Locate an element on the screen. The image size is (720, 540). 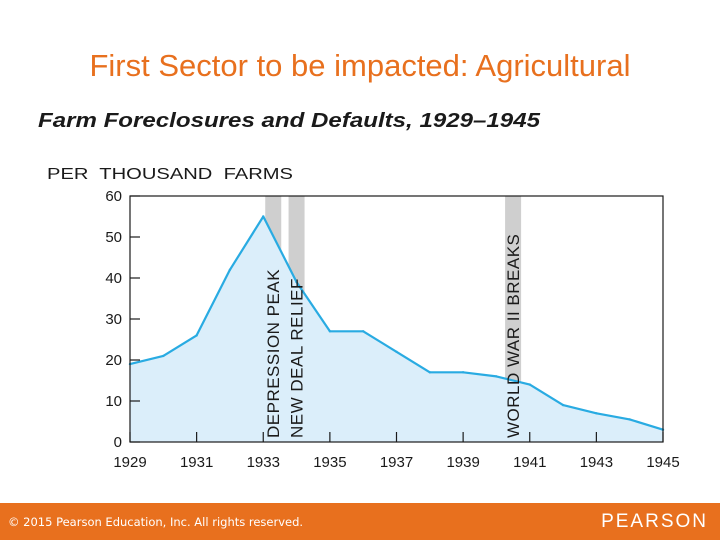
y-tick-label-20: 20 is located at coordinates (113, 360).